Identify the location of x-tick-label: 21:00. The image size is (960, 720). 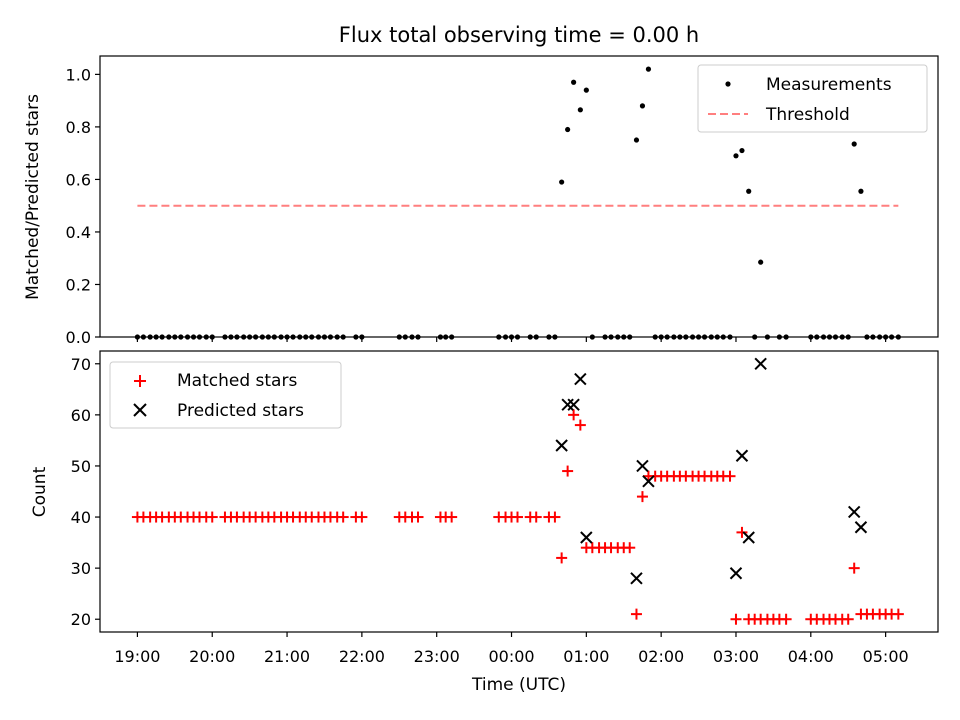
(287, 656).